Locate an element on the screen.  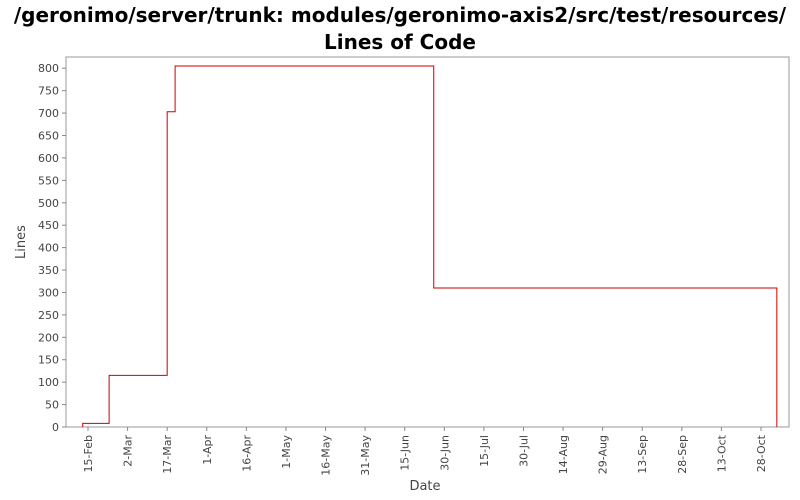
y-tick-label: 600 is located at coordinates (48, 158).